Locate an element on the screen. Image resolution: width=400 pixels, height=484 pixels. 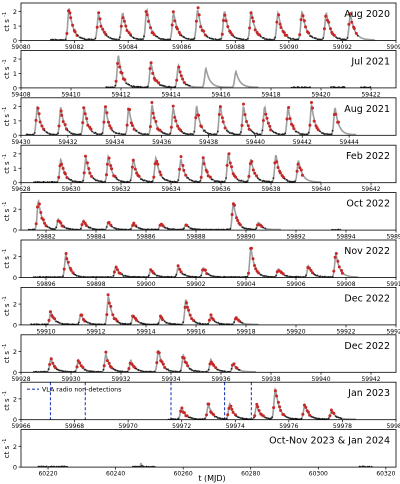
x-tick-label: 59966 is located at coordinates (20, 426).